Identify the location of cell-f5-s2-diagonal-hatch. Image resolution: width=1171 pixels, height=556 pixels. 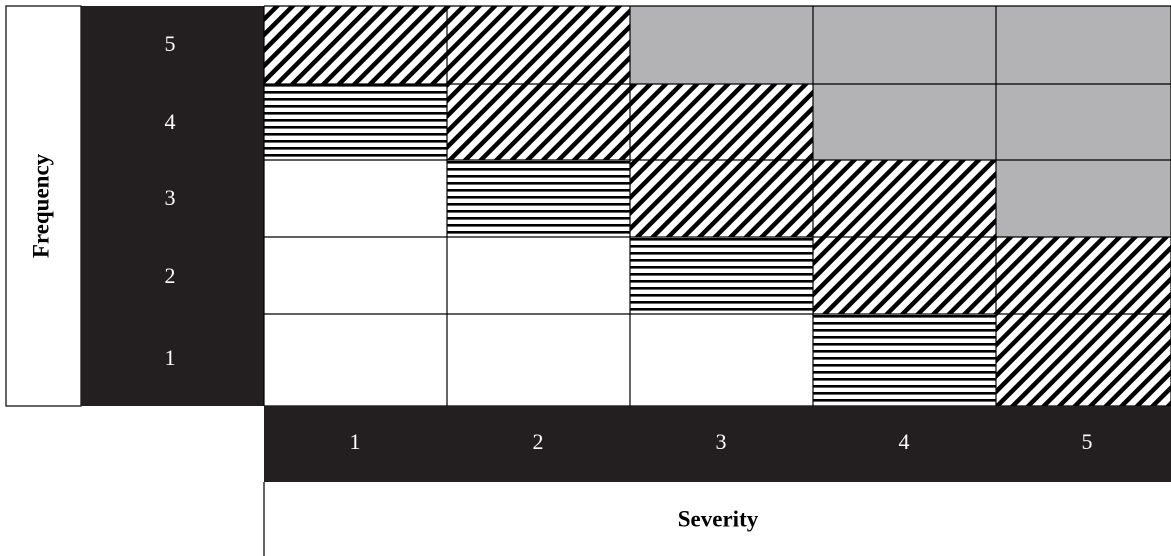
(538, 45).